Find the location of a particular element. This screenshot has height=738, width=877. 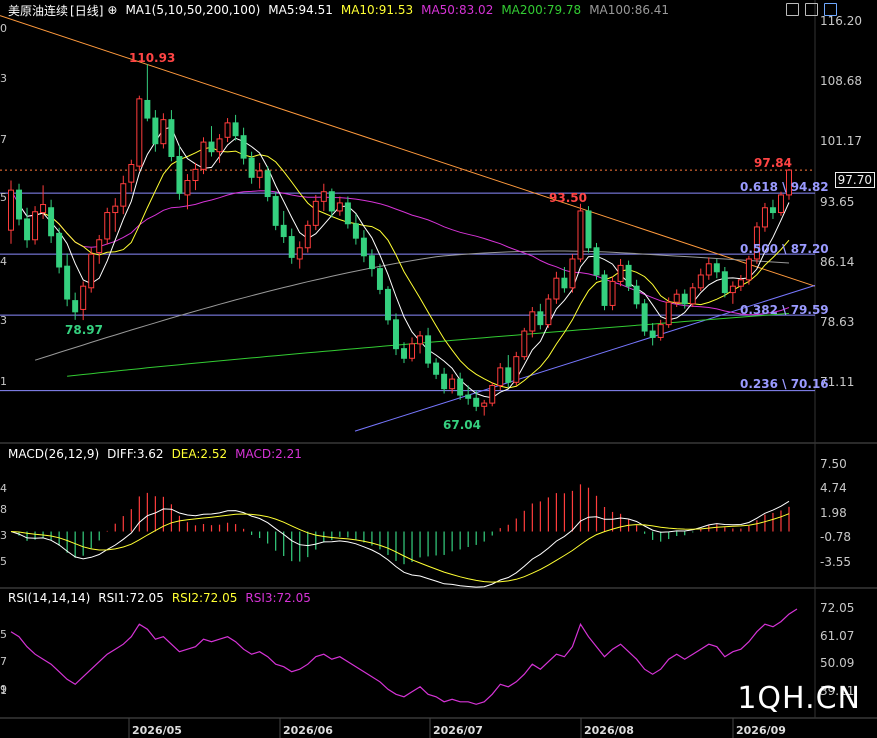

left-tick-label: 9 is located at coordinates (3, 689).